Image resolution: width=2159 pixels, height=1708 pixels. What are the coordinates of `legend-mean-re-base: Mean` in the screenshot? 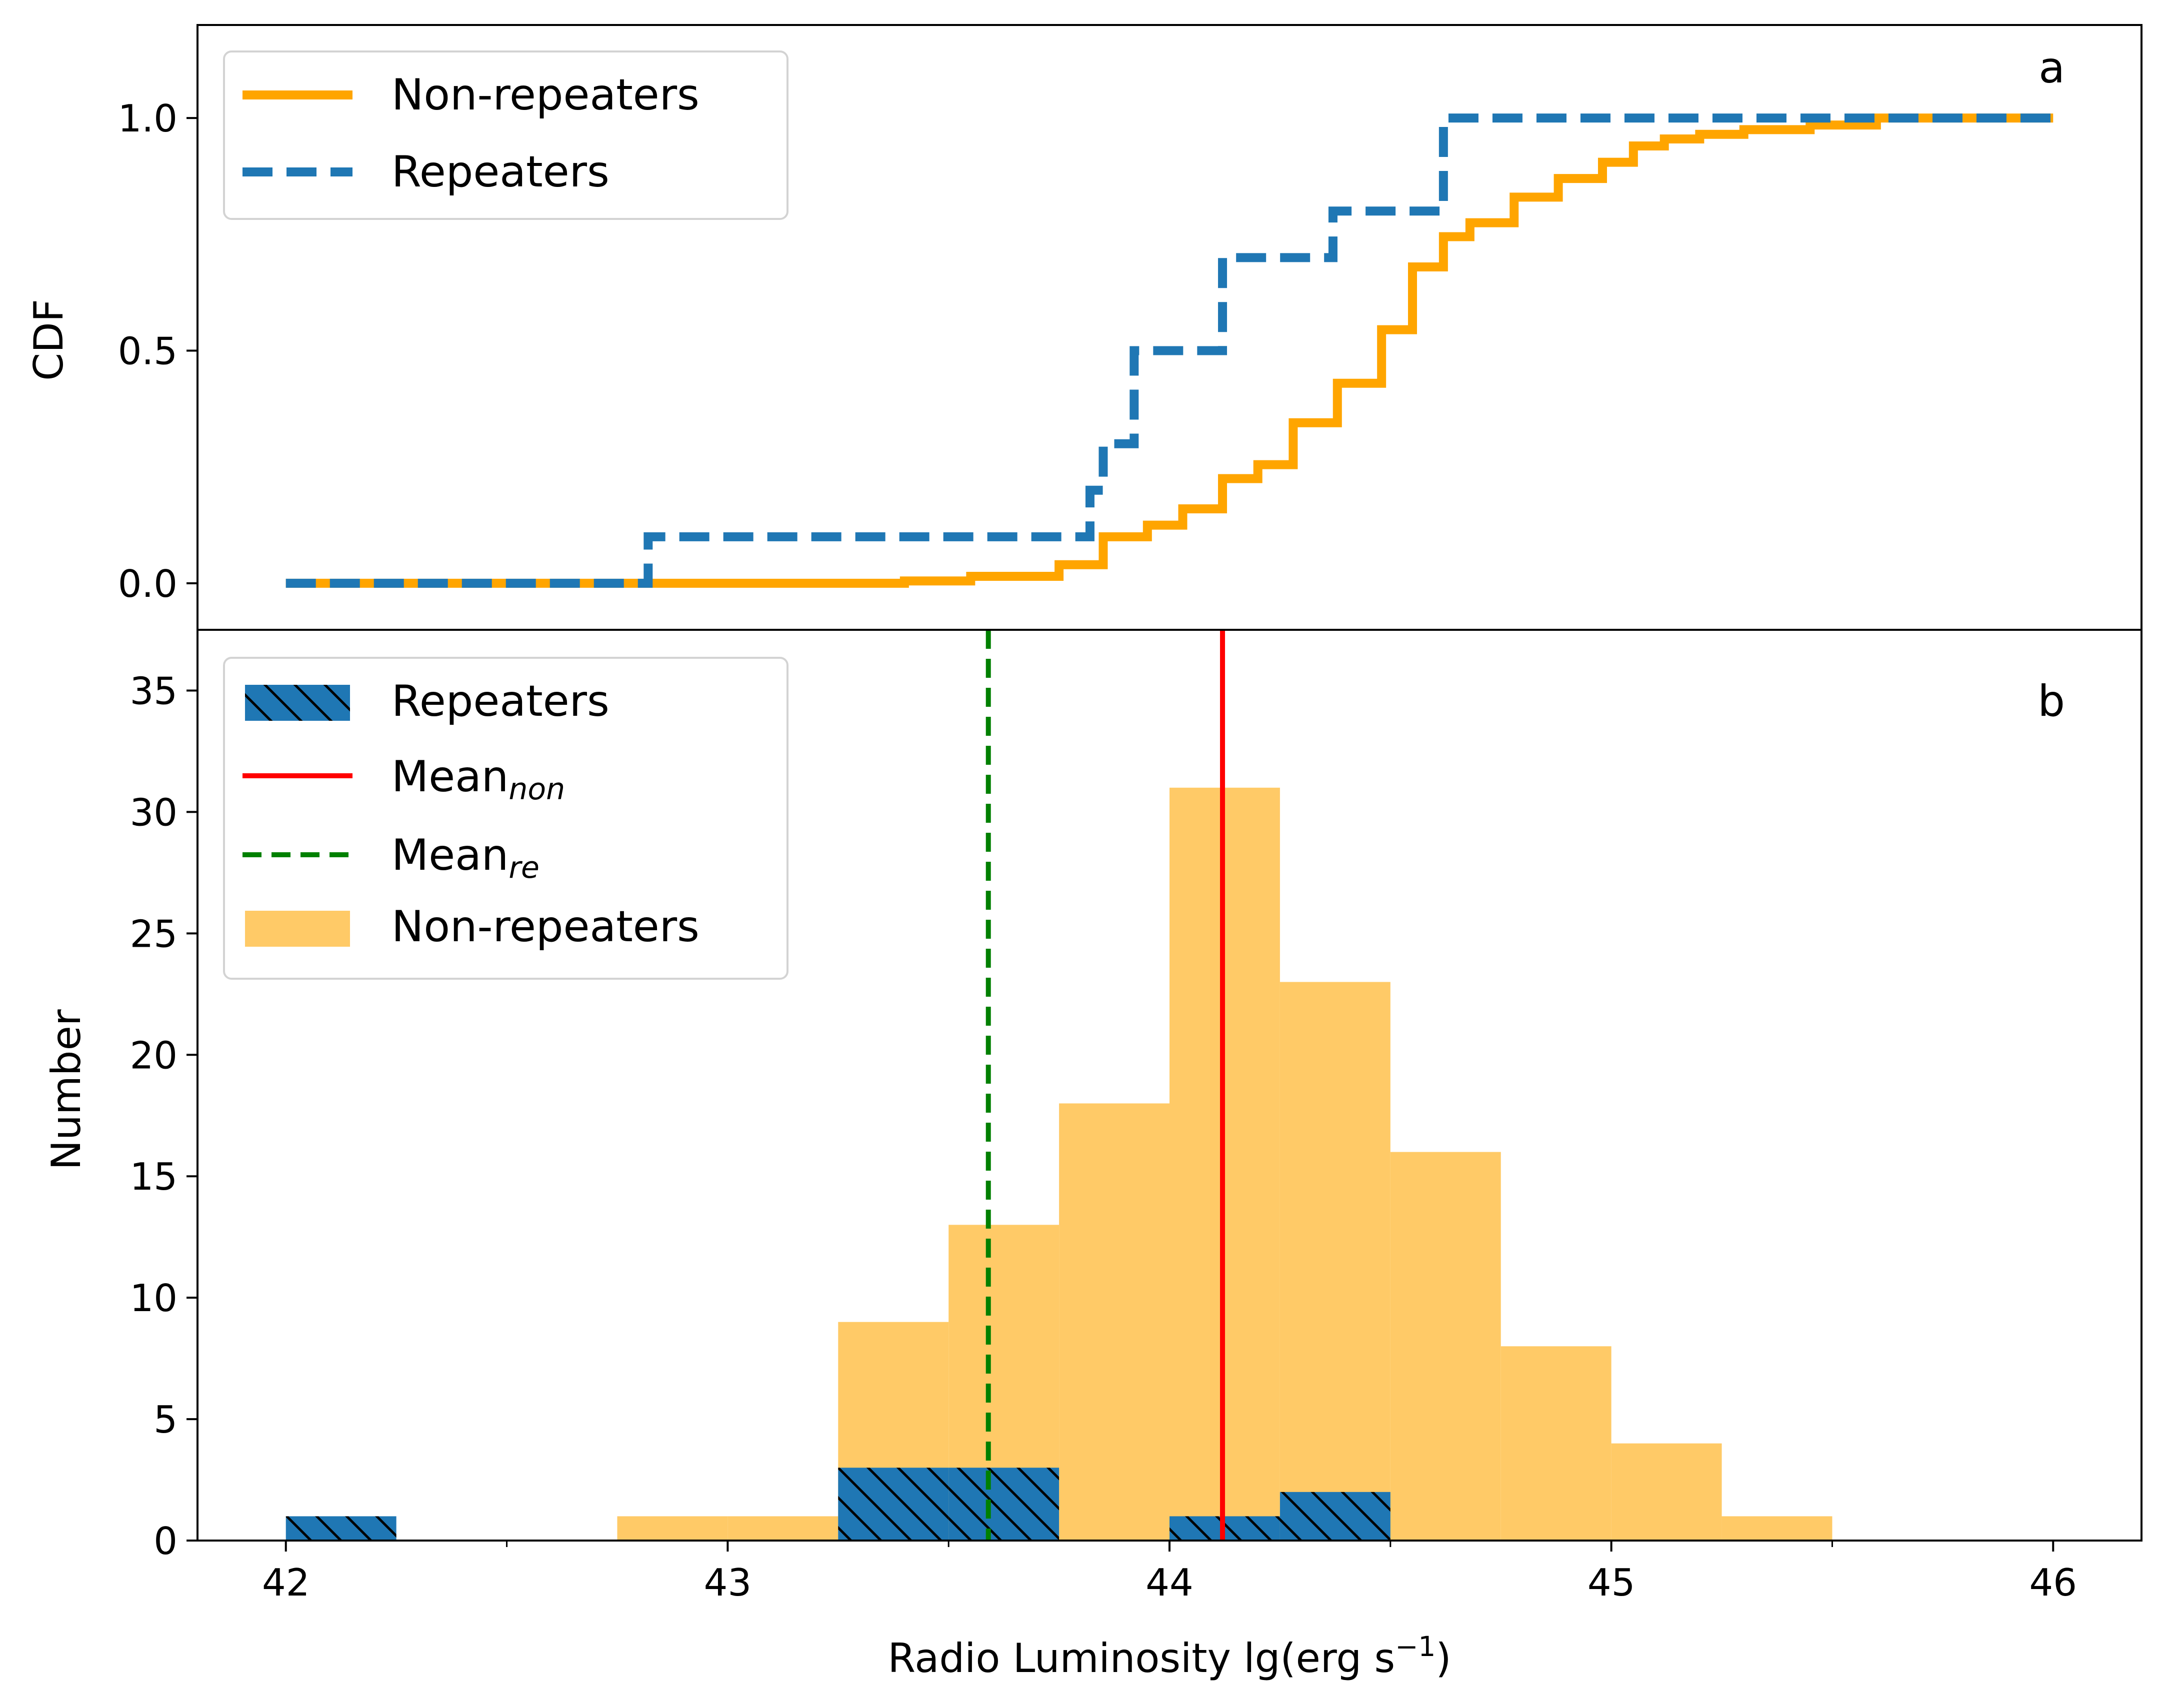 It's located at (450, 855).